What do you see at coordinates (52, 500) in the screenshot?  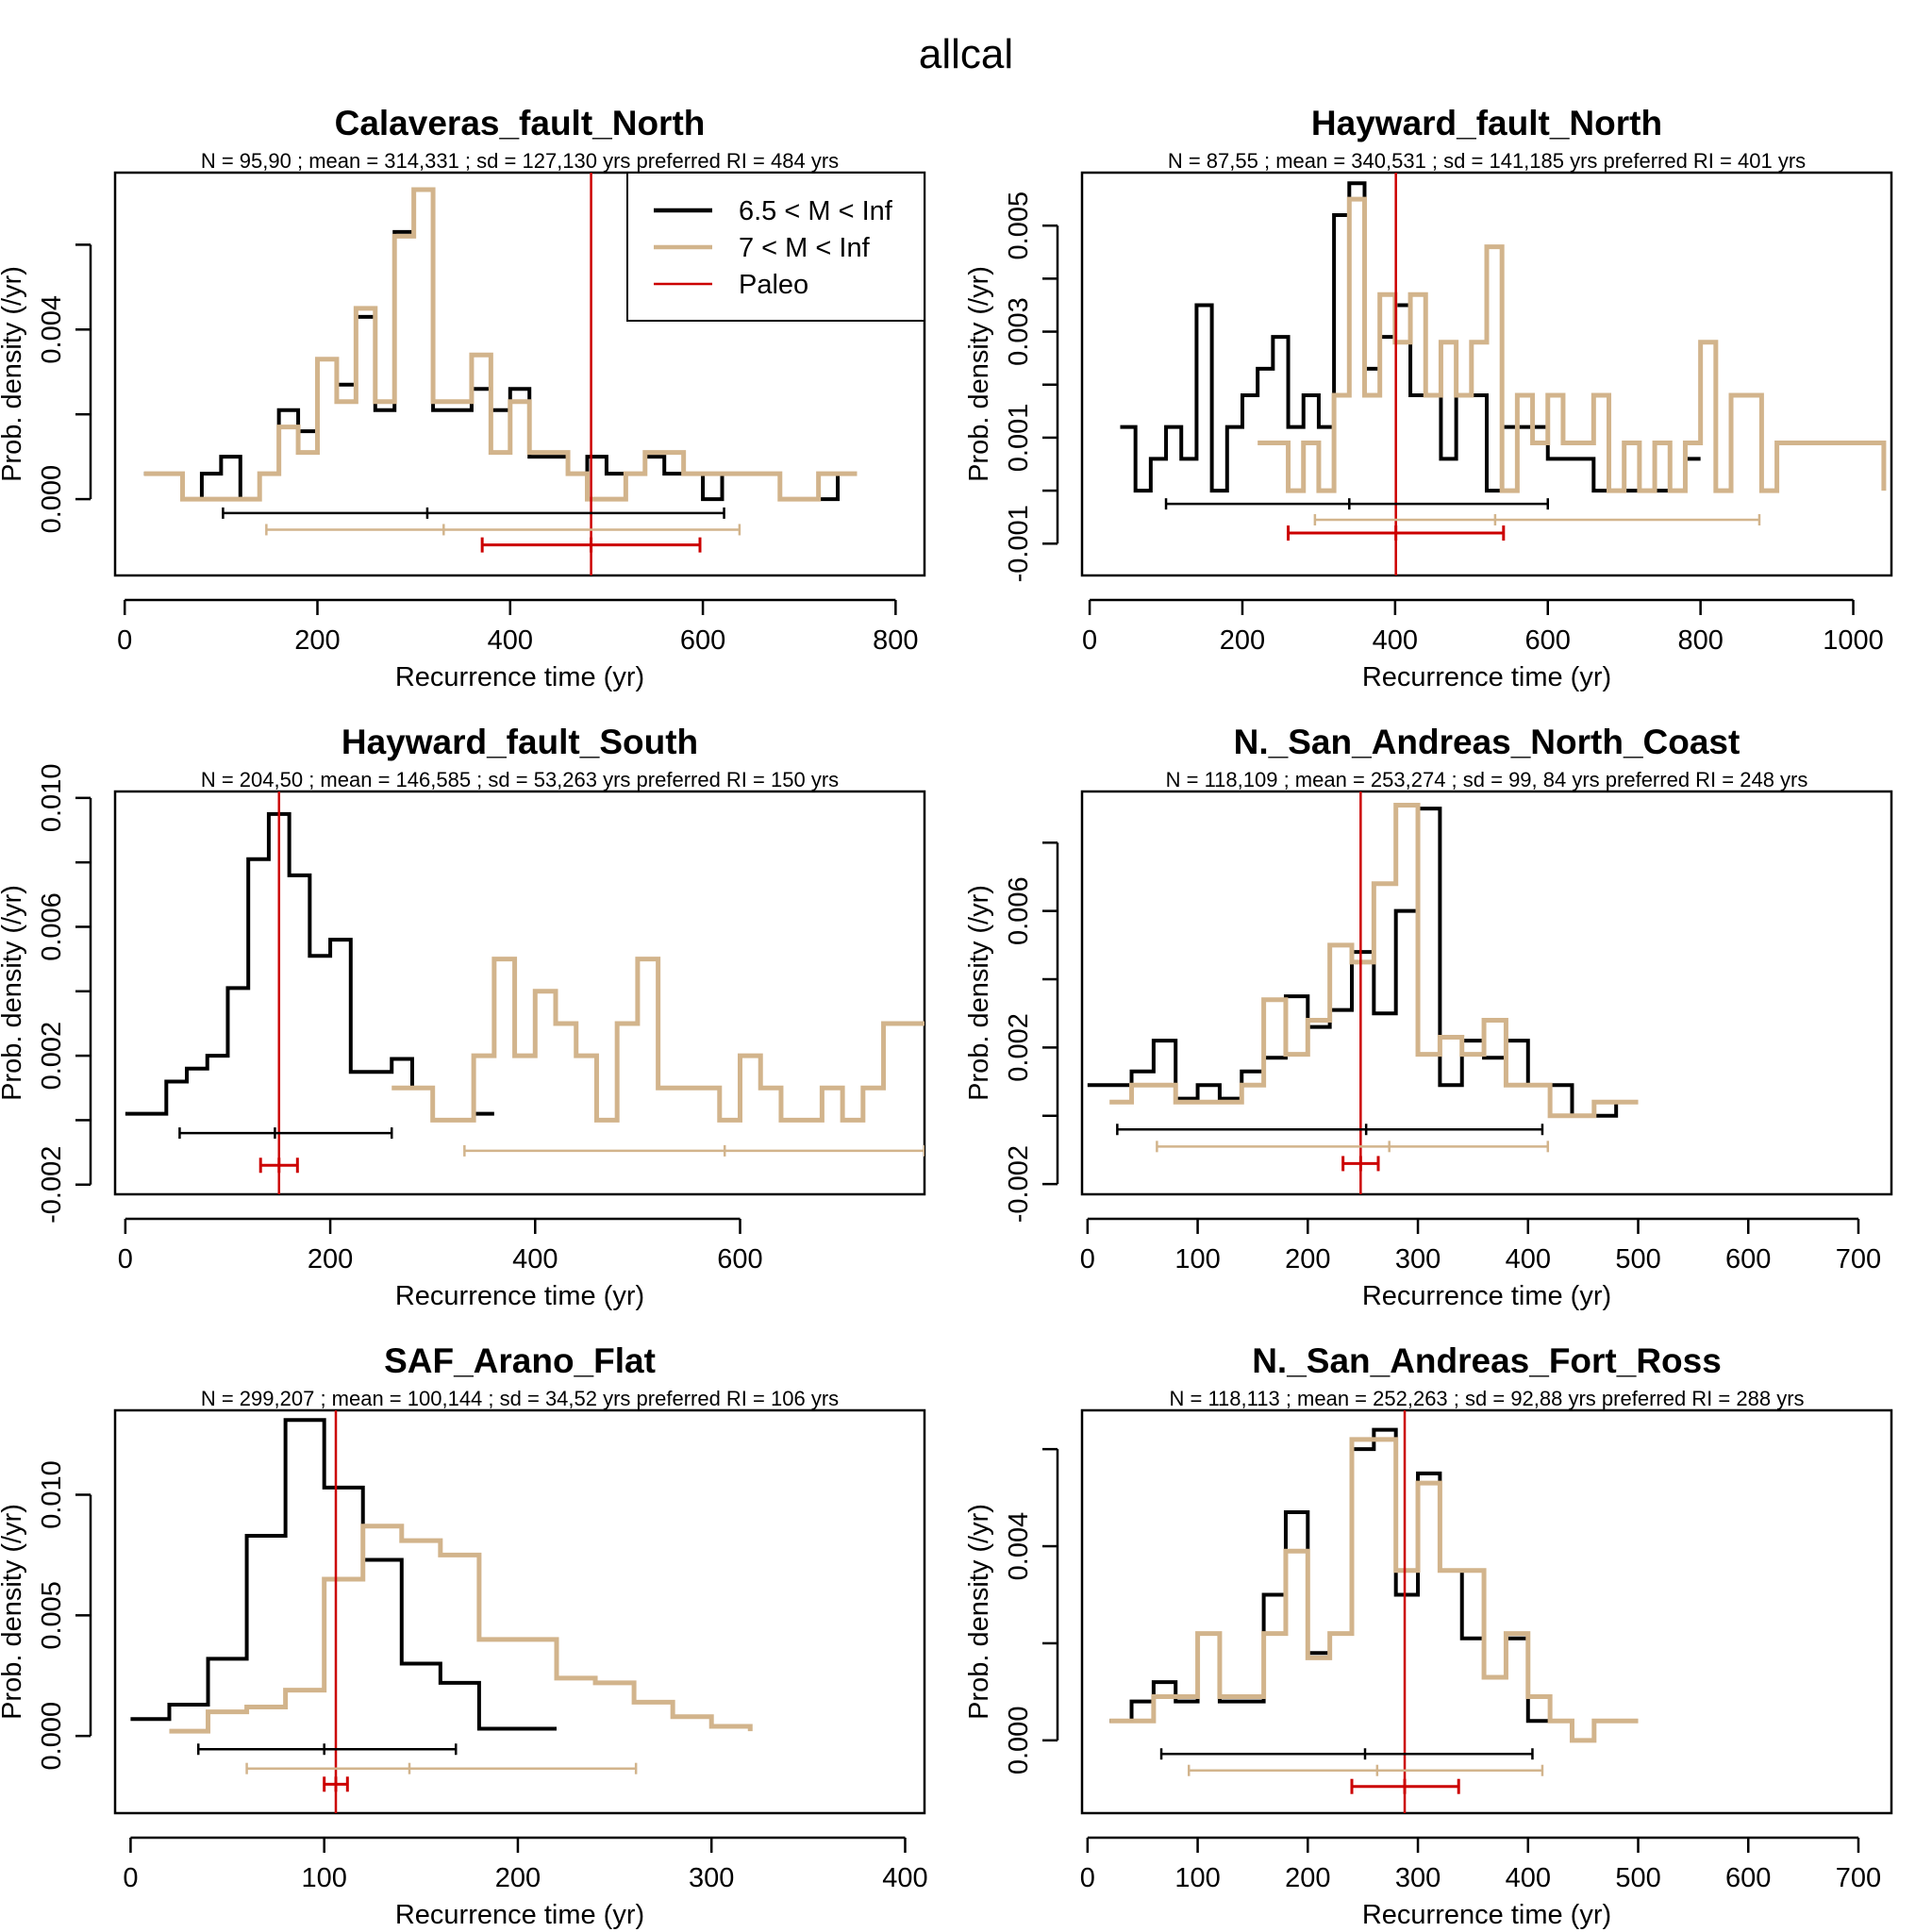 I see `y-tick-label: 0.000` at bounding box center [52, 500].